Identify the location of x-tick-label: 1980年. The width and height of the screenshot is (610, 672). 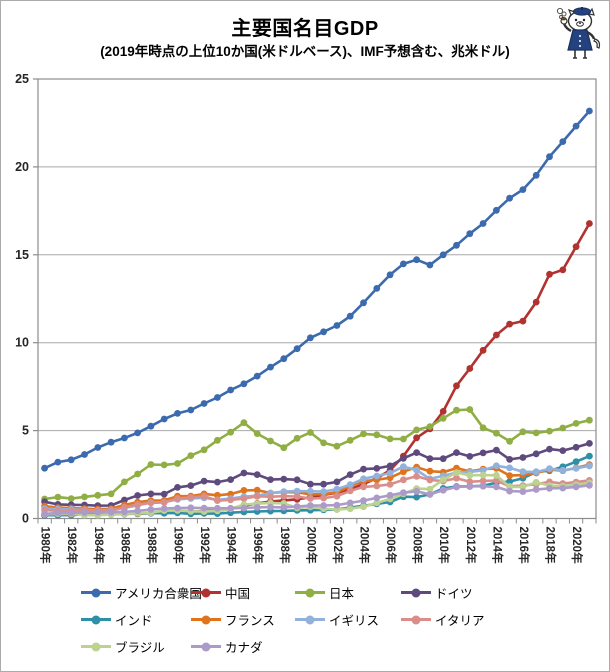
(46, 546).